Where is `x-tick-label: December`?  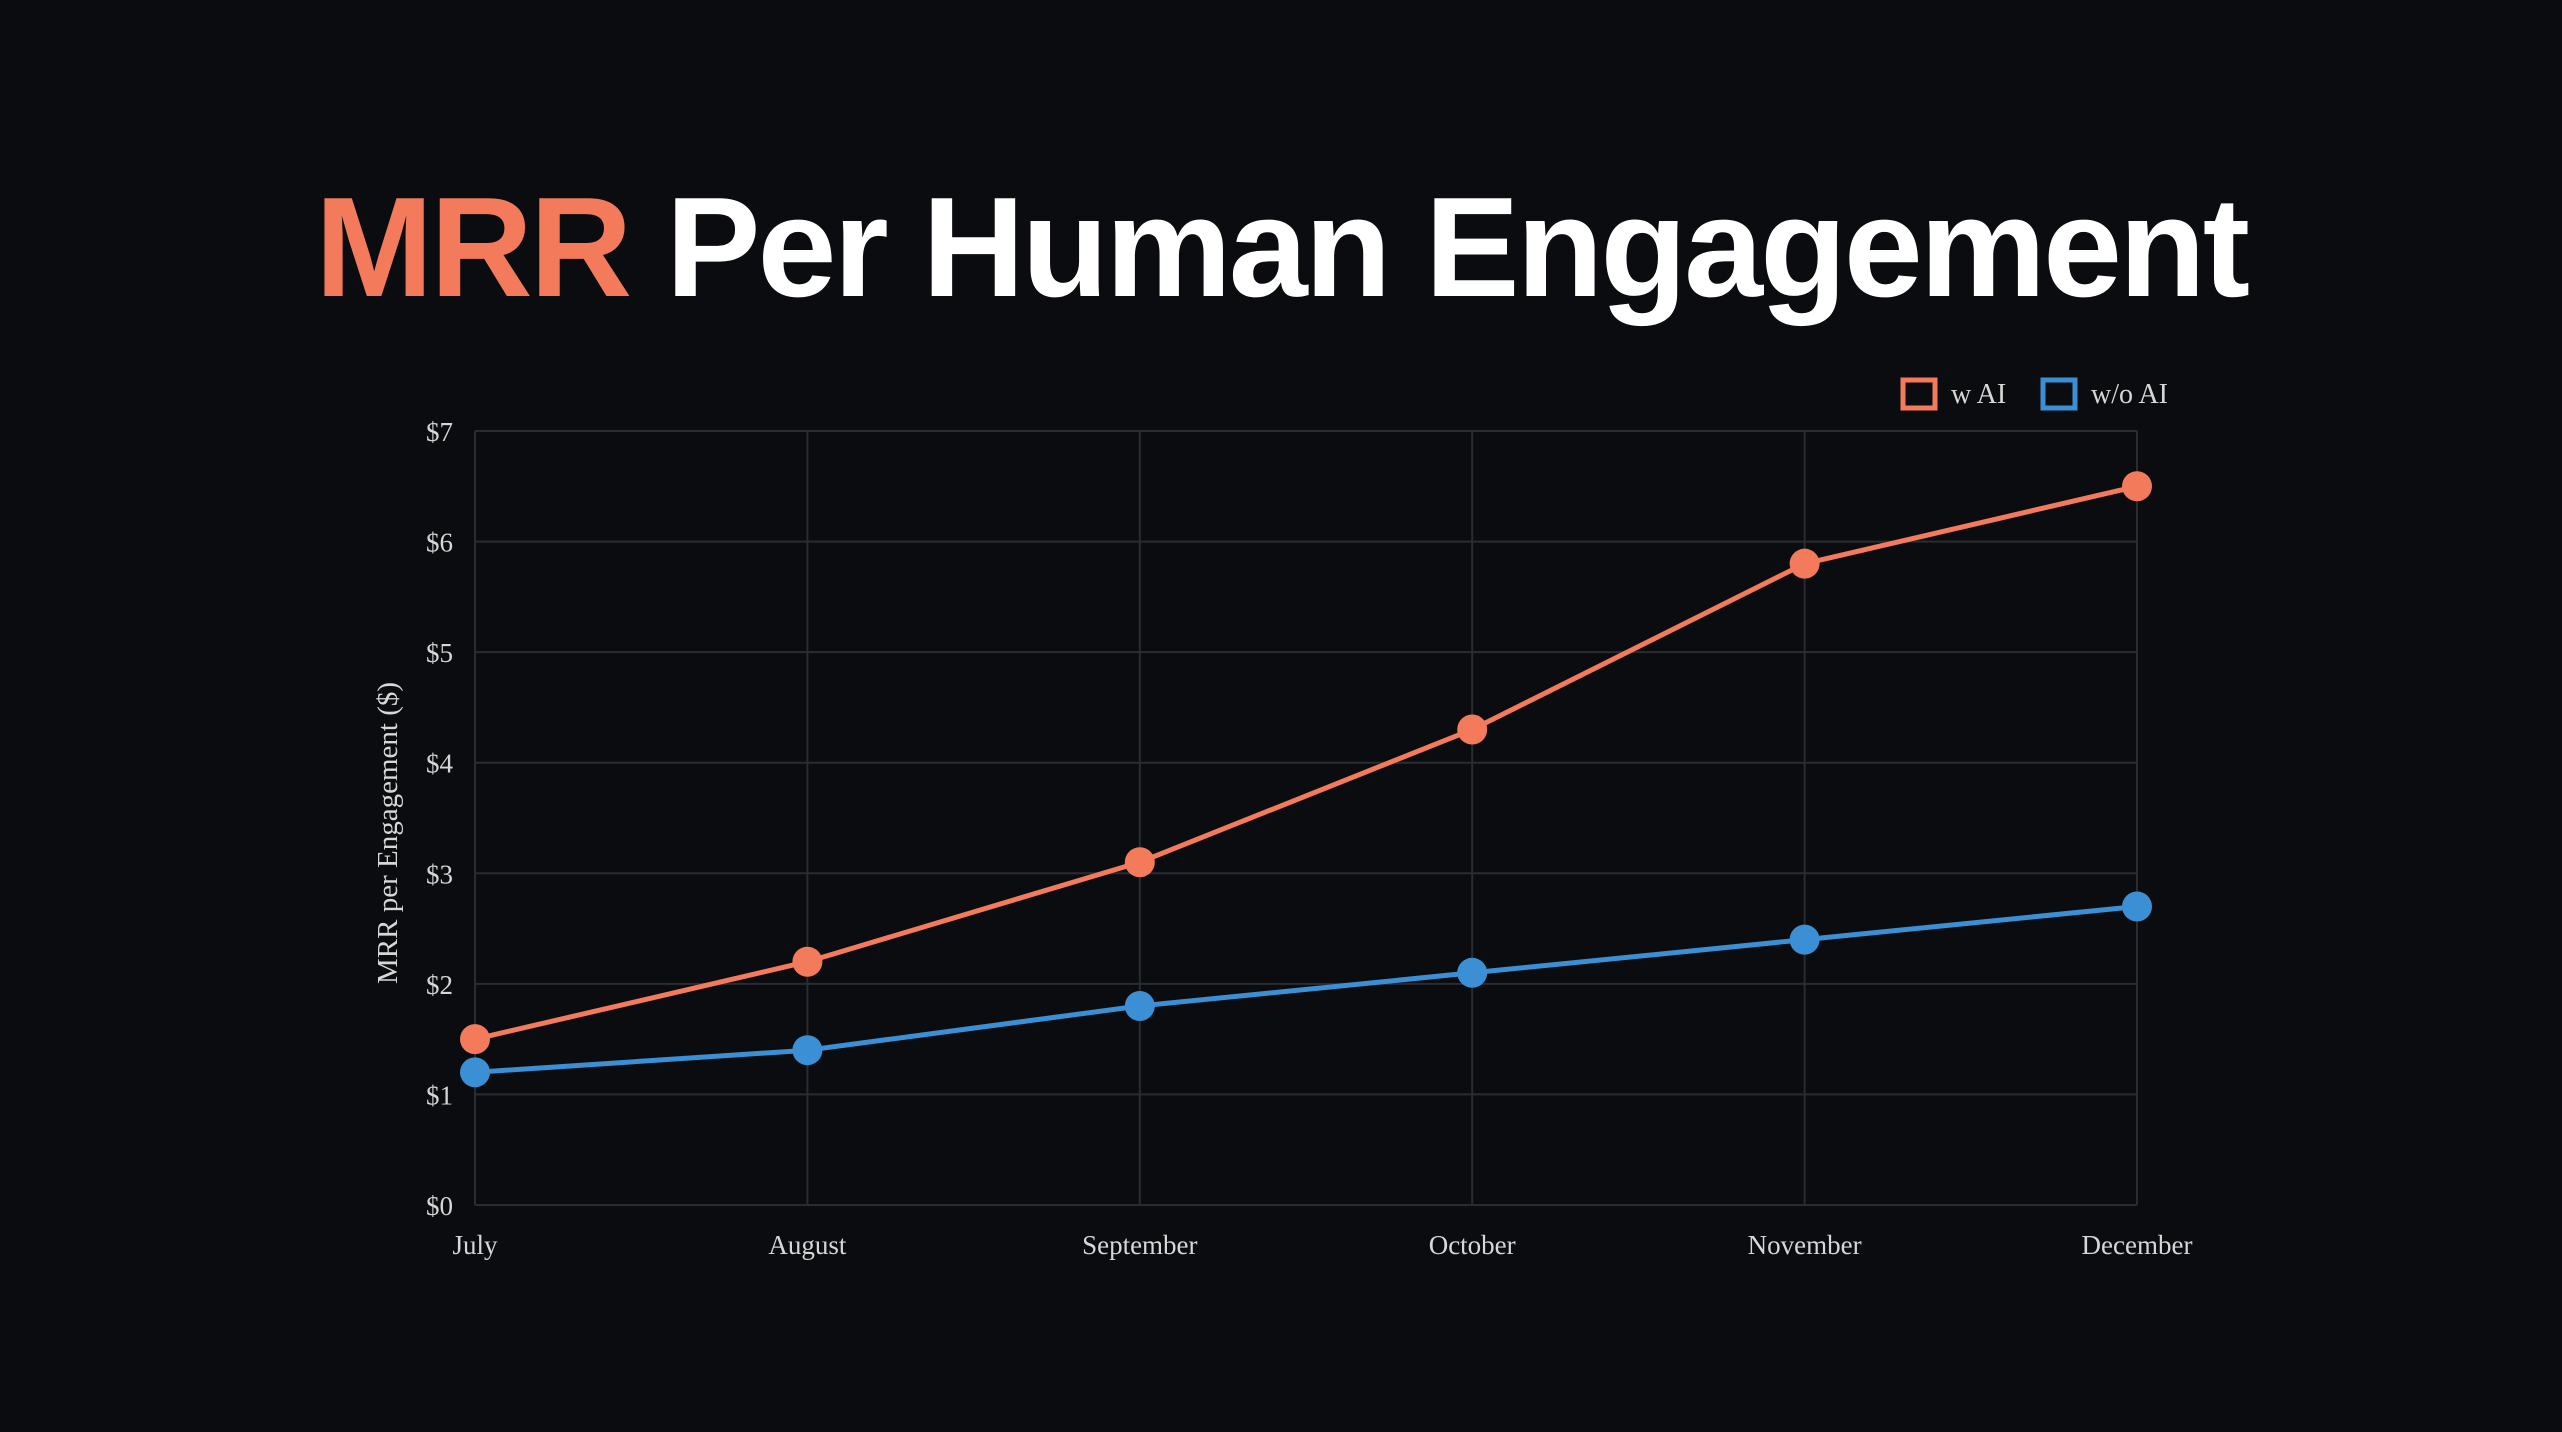
x-tick-label: December is located at coordinates (2137, 1245).